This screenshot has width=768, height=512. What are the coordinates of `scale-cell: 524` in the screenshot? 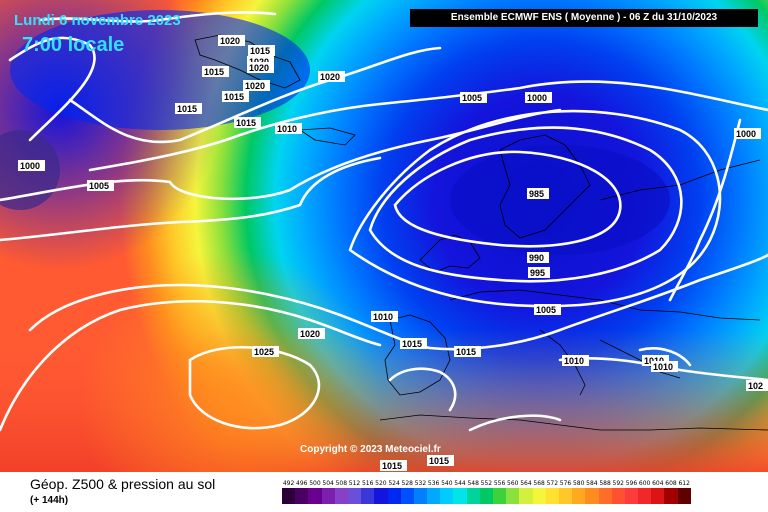 It's located at (394, 492).